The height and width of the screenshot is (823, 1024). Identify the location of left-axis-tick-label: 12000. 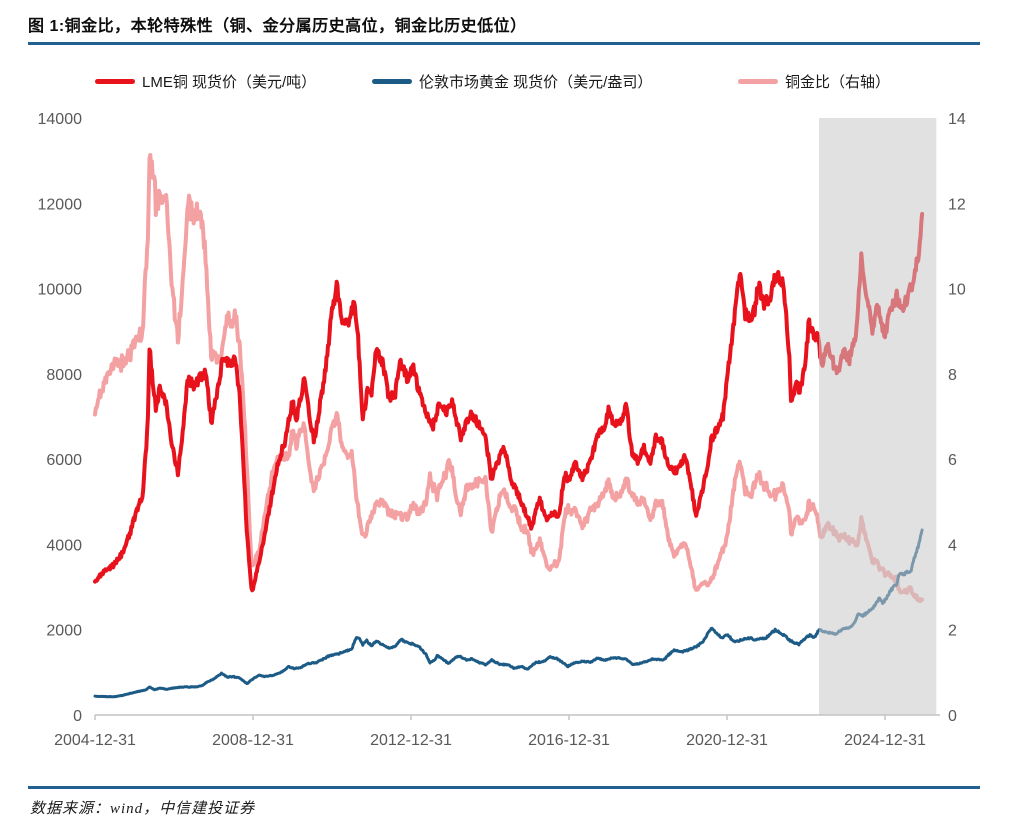
(60, 204).